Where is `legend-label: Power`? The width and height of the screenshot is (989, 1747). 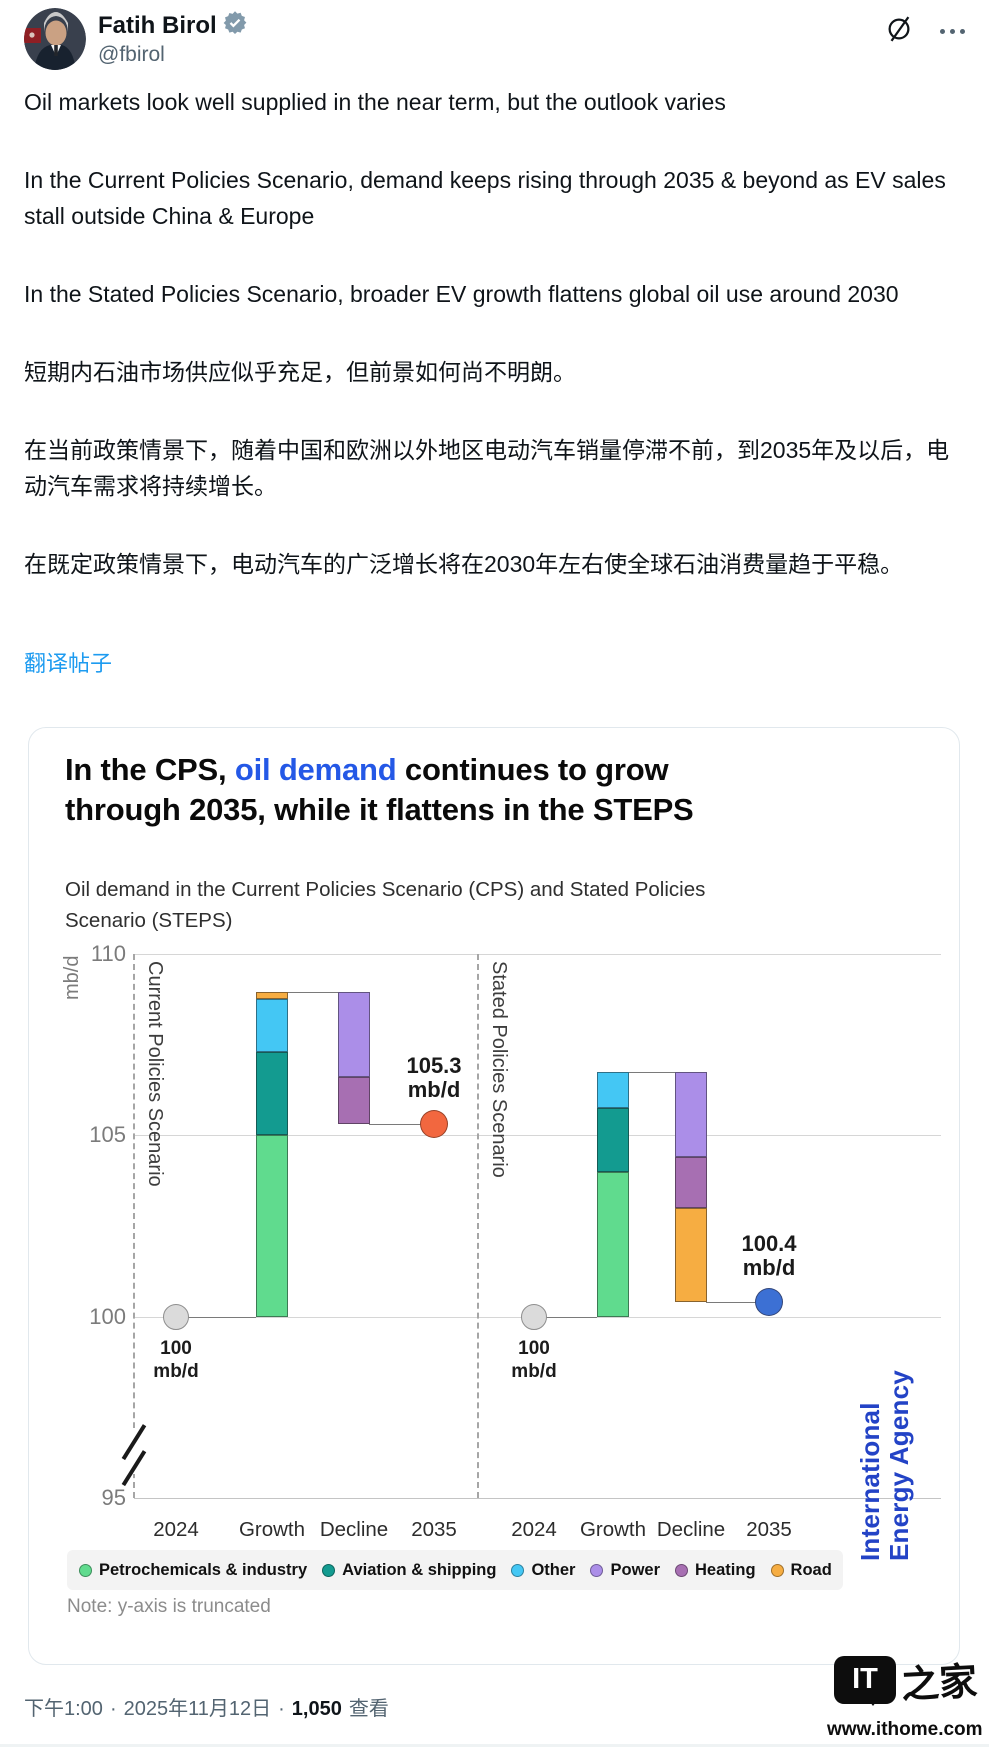 legend-label: Power is located at coordinates (635, 1569).